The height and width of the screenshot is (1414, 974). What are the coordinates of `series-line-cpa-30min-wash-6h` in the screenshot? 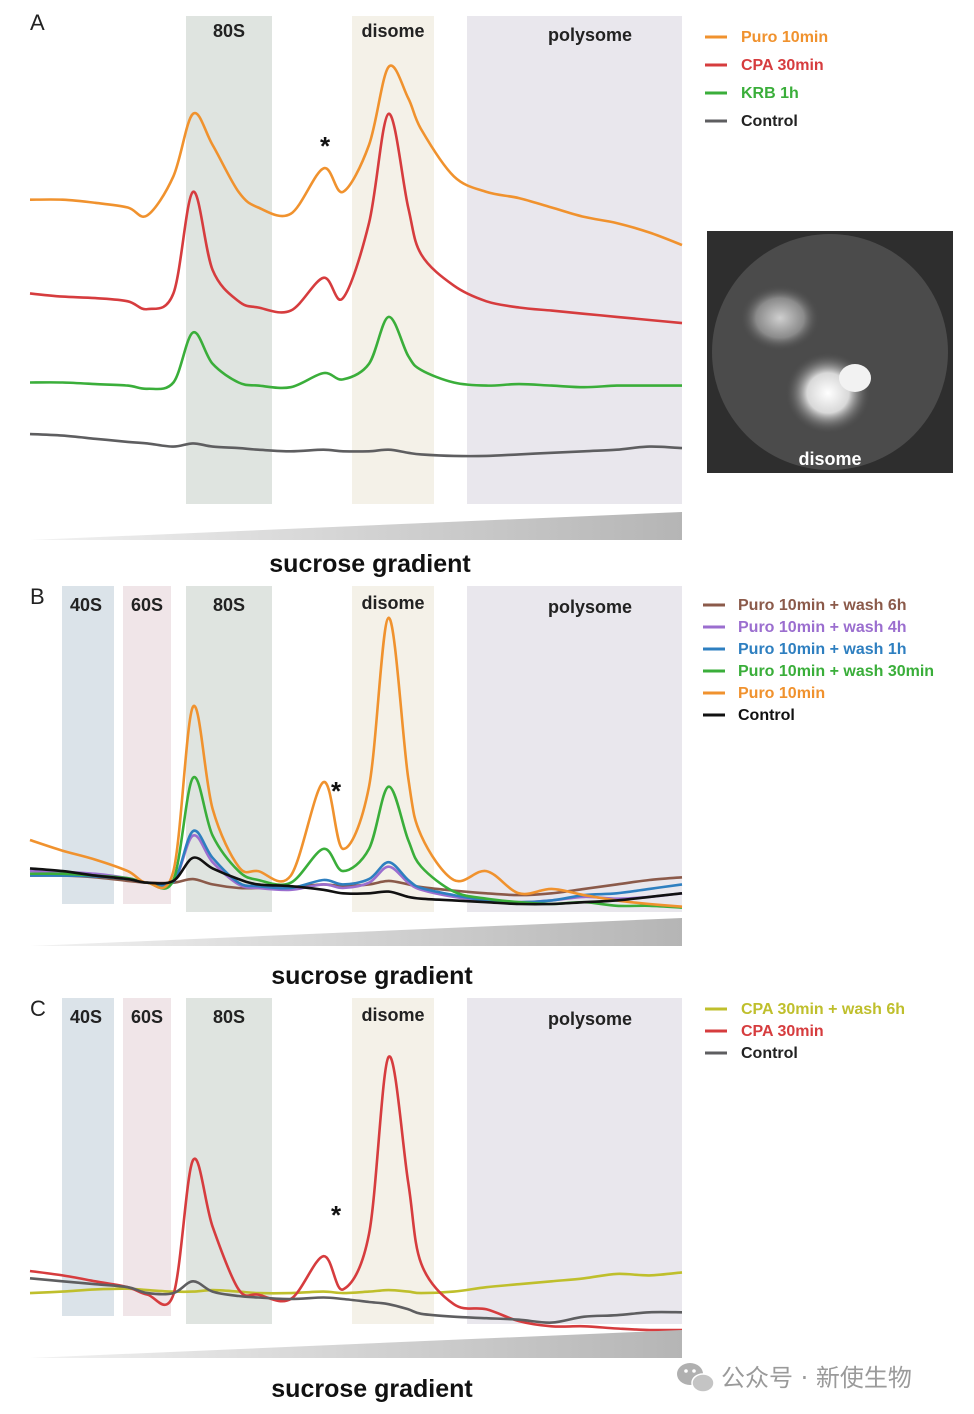 It's located at (356, 1283).